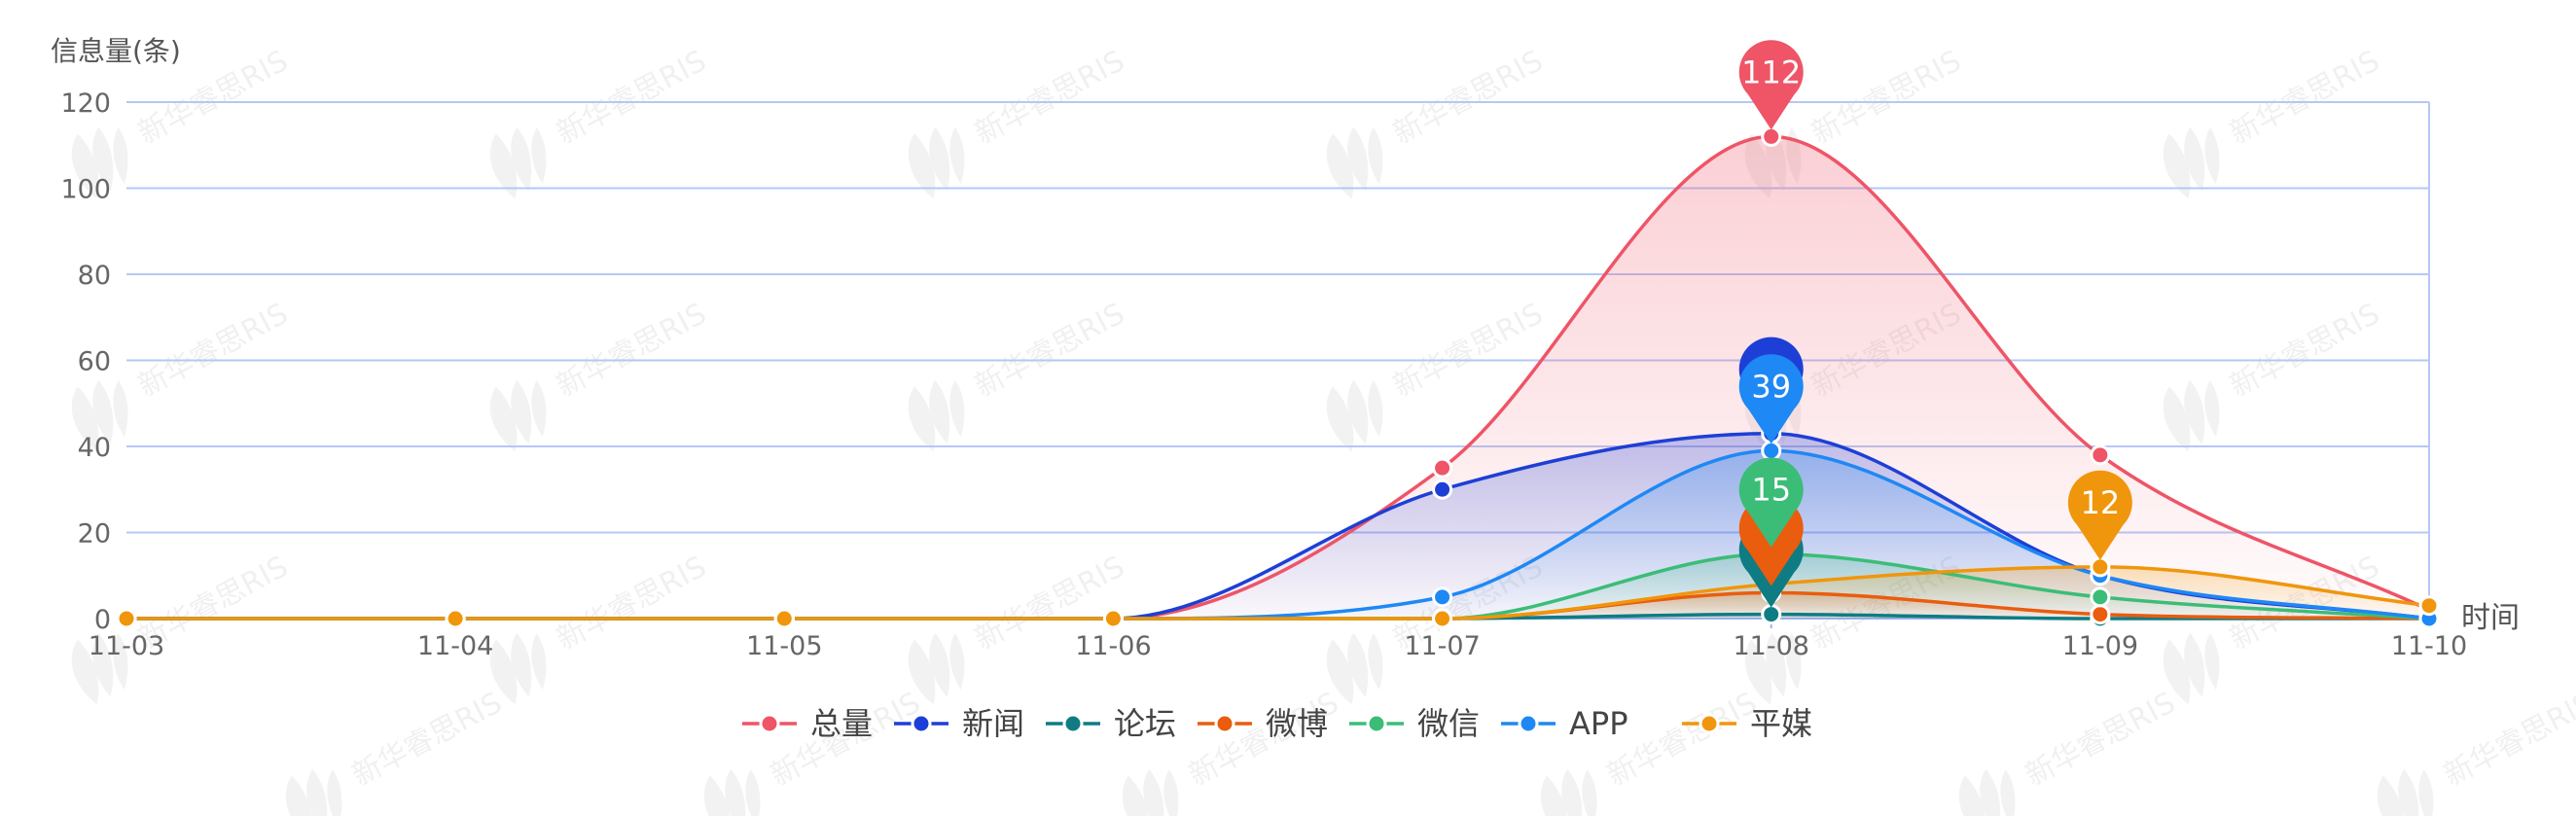  I want to click on x-tick-label: 11-08, so click(1770, 646).